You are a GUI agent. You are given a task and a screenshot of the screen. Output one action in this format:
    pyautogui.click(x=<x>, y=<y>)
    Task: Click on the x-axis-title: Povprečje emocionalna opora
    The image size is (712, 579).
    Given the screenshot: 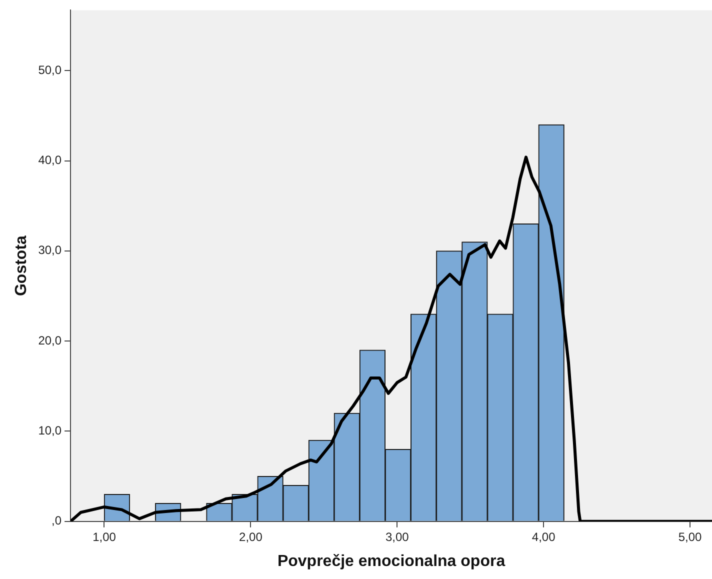 What is the action you would take?
    pyautogui.click(x=391, y=561)
    